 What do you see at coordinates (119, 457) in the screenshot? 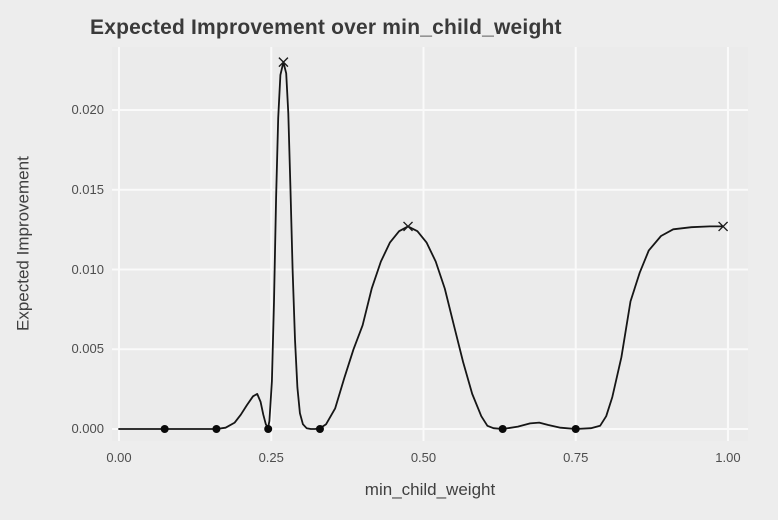
I see `x-tick-label: 0.00` at bounding box center [119, 457].